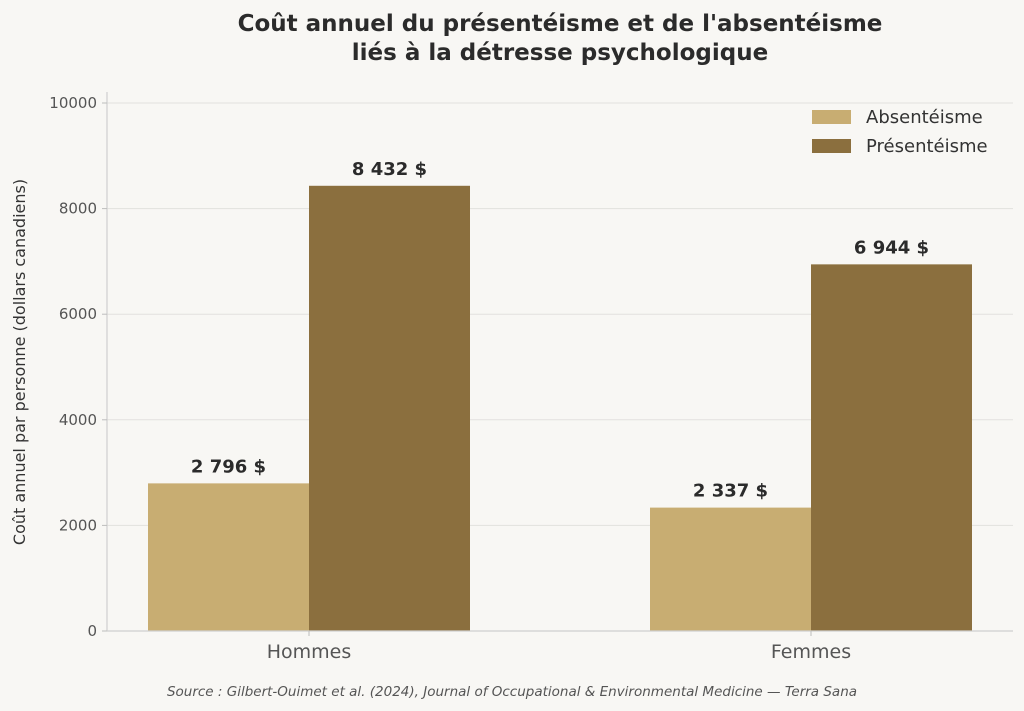 Image resolution: width=1024 pixels, height=711 pixels. I want to click on y-tick-label: 8000, so click(78, 209).